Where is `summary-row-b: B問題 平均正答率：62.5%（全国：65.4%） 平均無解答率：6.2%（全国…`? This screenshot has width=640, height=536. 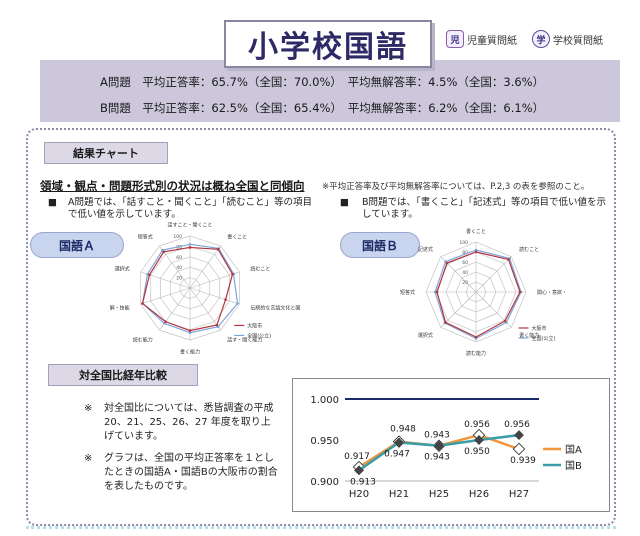
summary-row-b: B問題 平均正答率：62.5%（全国：65.4%） 平均無解答率：6.2%（全国… is located at coordinates (322, 108).